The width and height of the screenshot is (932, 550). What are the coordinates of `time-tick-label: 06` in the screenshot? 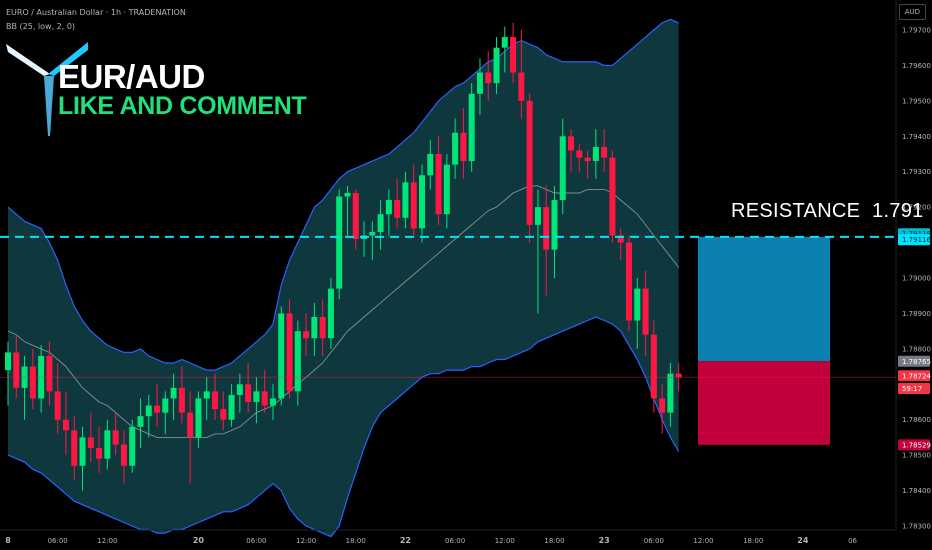 It's located at (852, 541).